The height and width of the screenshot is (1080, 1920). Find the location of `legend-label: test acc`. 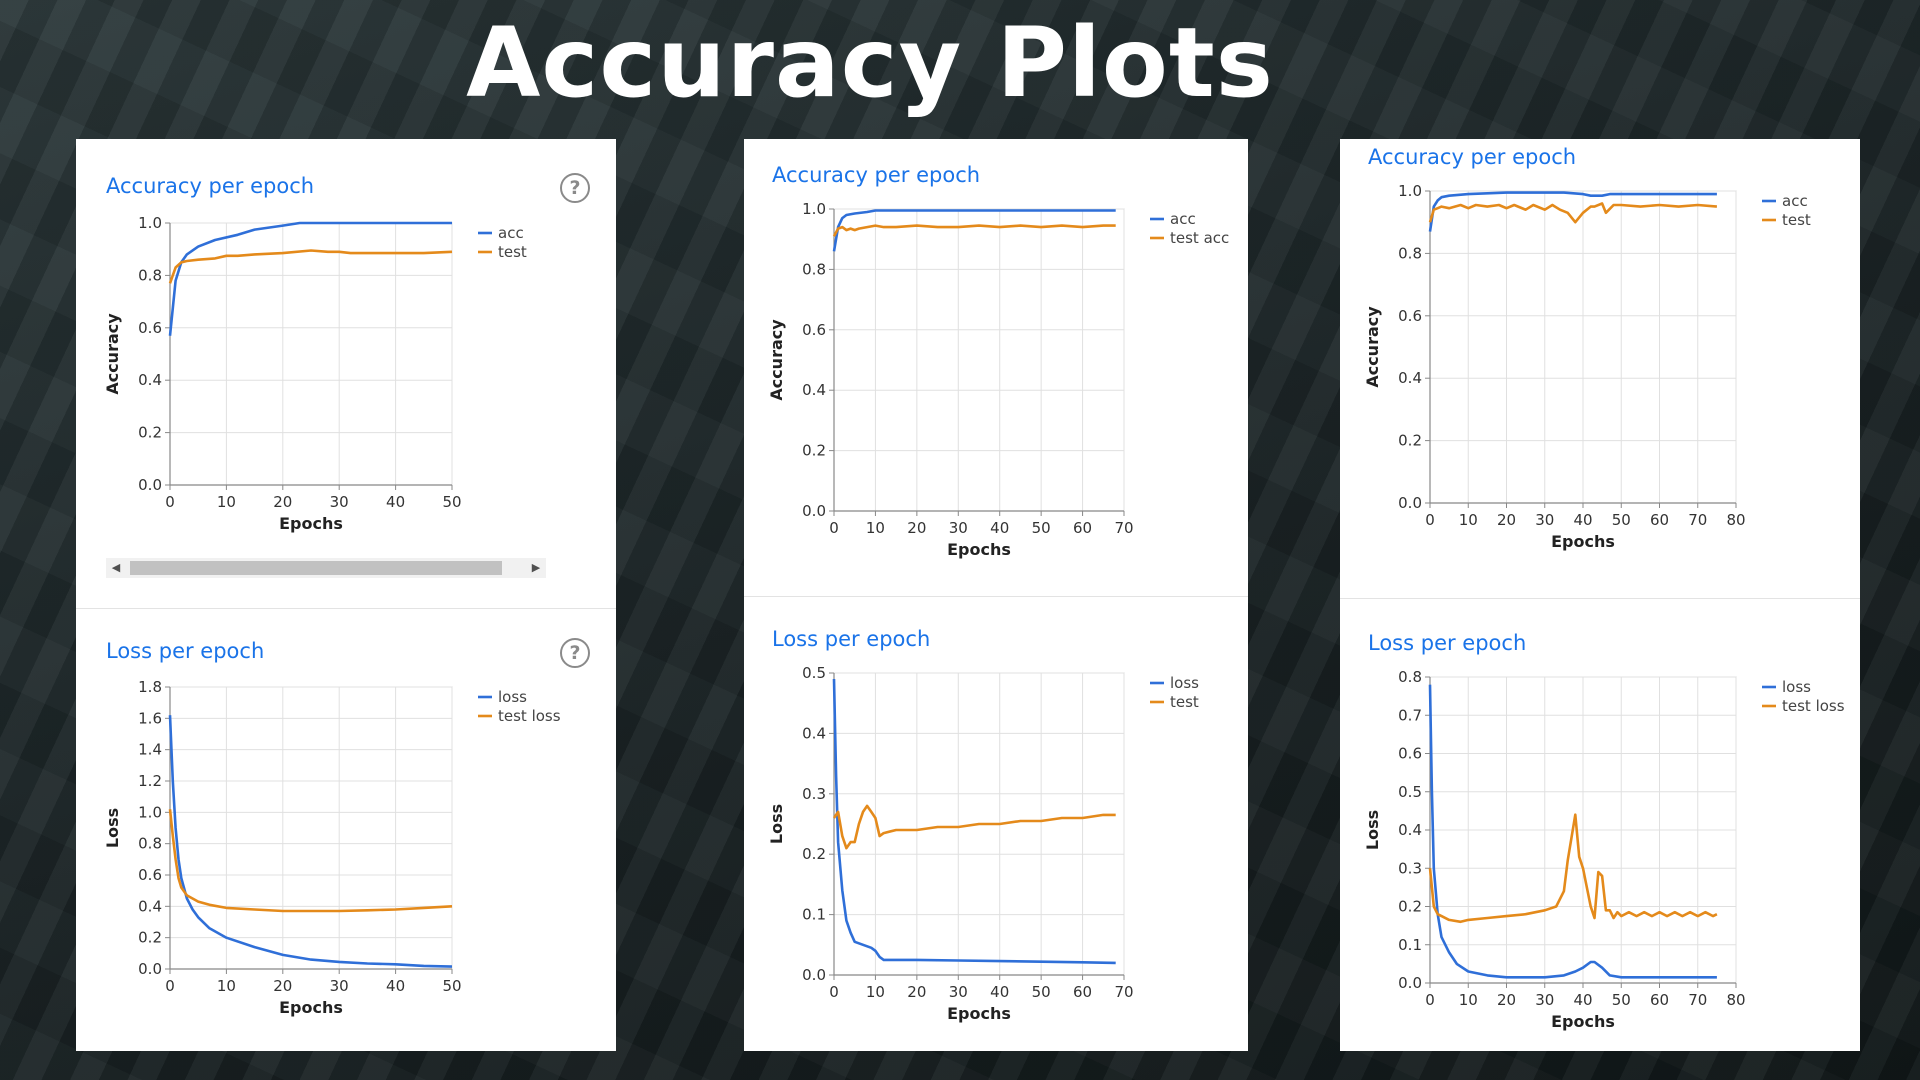

legend-label: test acc is located at coordinates (1199, 238).